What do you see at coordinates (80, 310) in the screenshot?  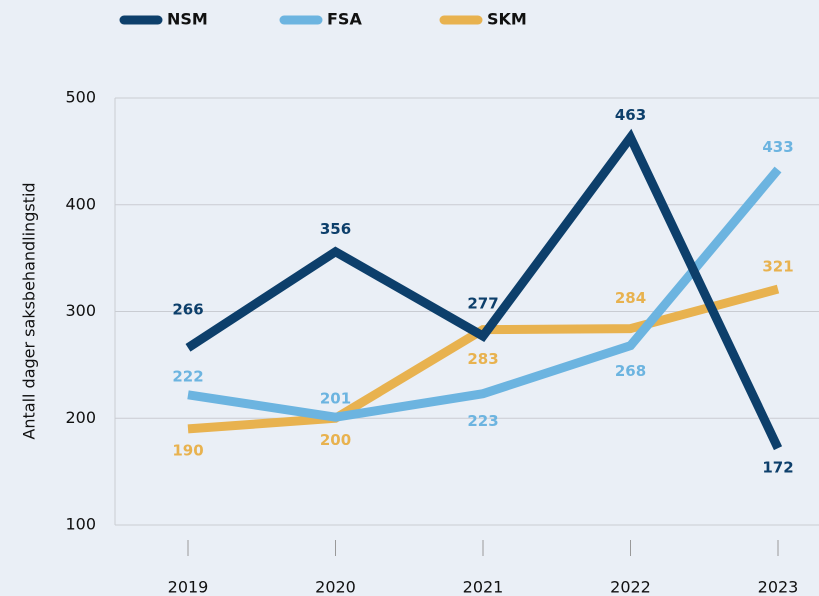 I see `y-tick-label: 300` at bounding box center [80, 310].